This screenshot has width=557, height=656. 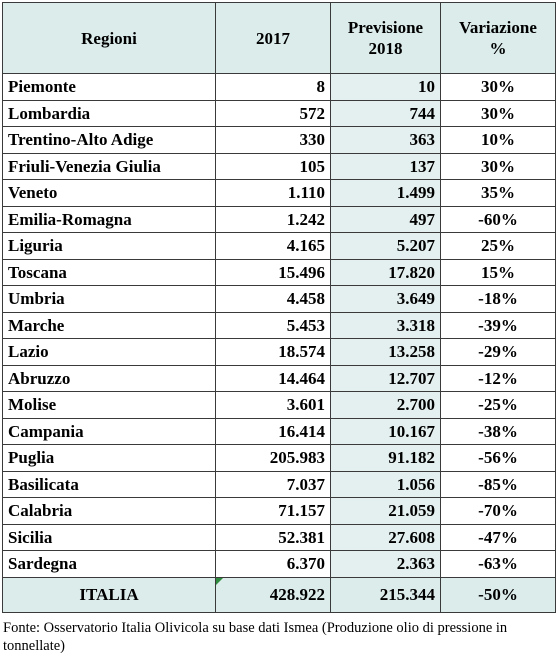 What do you see at coordinates (273, 246) in the screenshot?
I see `value-2017-cell: 4.165` at bounding box center [273, 246].